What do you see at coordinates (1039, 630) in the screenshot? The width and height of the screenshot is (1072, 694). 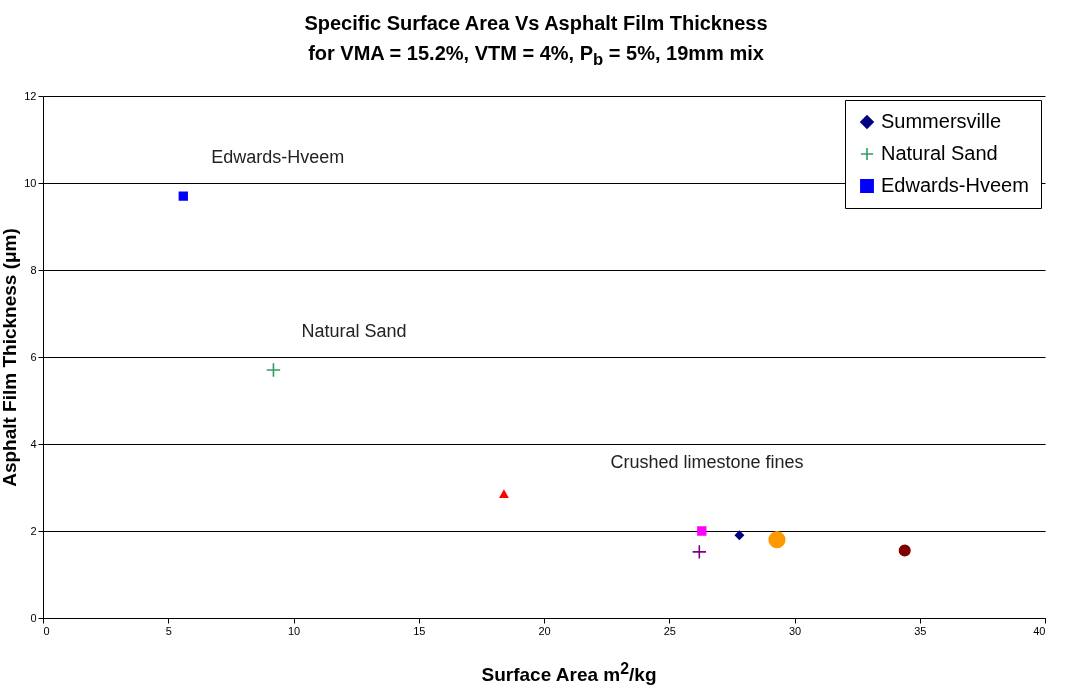 I see `x-tick-label: 40` at bounding box center [1039, 630].